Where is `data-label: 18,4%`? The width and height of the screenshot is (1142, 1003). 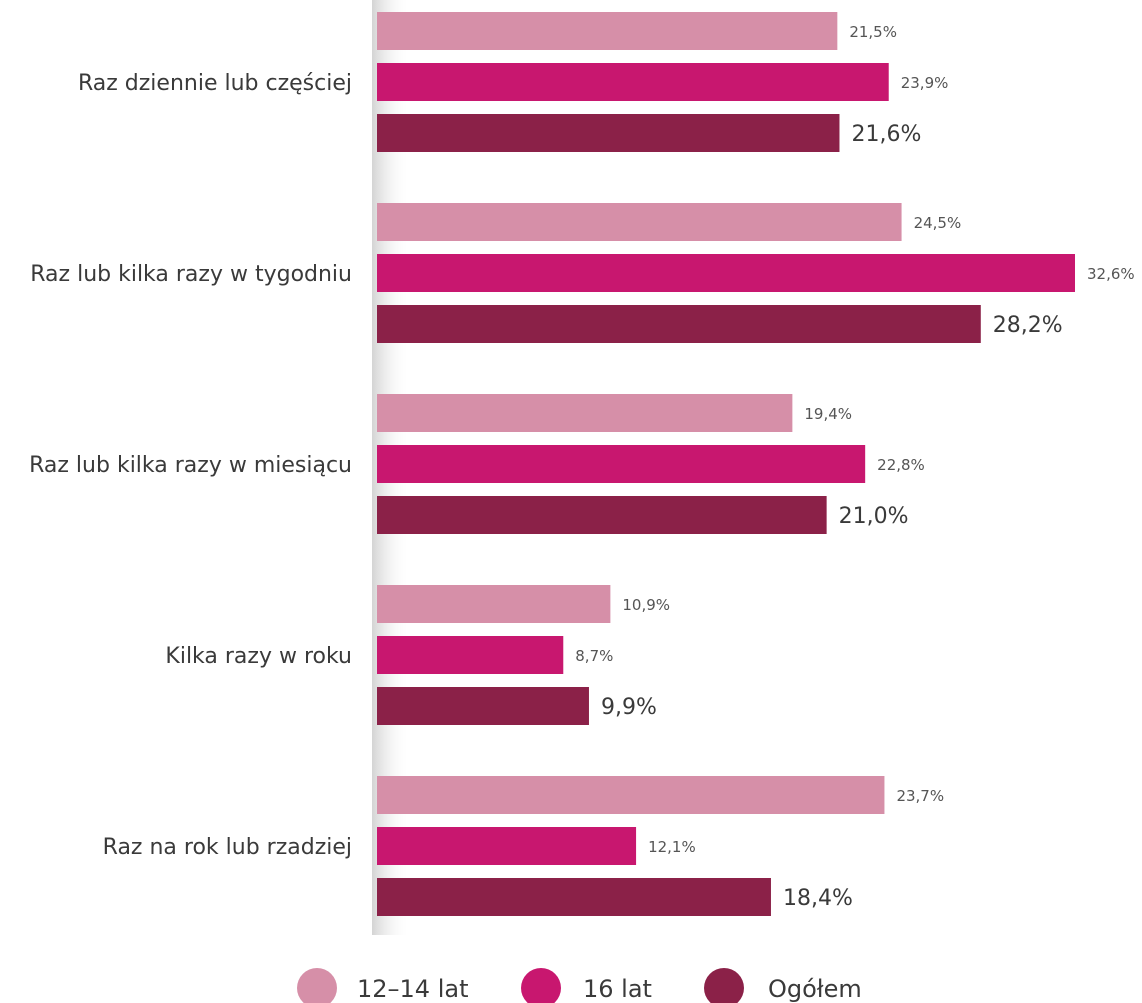 data-label: 18,4% is located at coordinates (818, 898).